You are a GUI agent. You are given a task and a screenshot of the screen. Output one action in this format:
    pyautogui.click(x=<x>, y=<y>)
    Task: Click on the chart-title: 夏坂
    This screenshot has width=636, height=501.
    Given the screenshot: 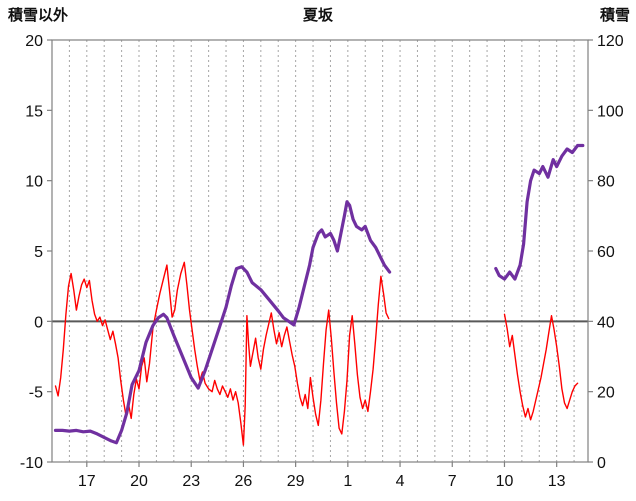 What is the action you would take?
    pyautogui.click(x=317, y=15)
    